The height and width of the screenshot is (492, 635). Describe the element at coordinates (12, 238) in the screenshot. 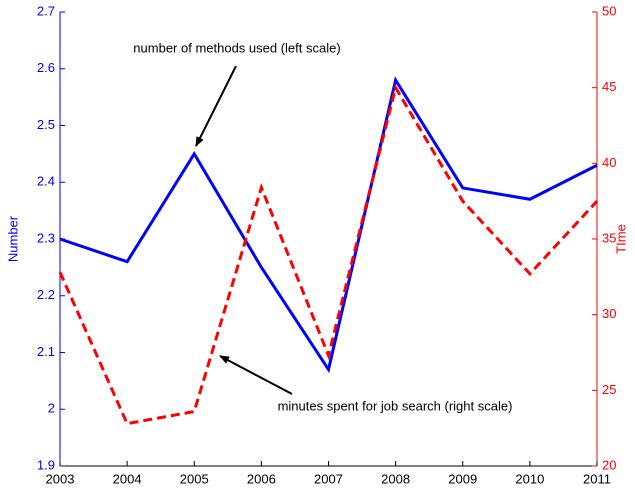

I see `y-axis-label: Number` at that location.